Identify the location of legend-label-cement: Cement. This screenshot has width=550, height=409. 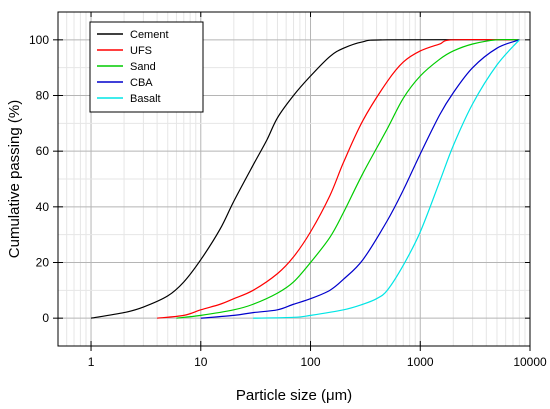
(149, 35).